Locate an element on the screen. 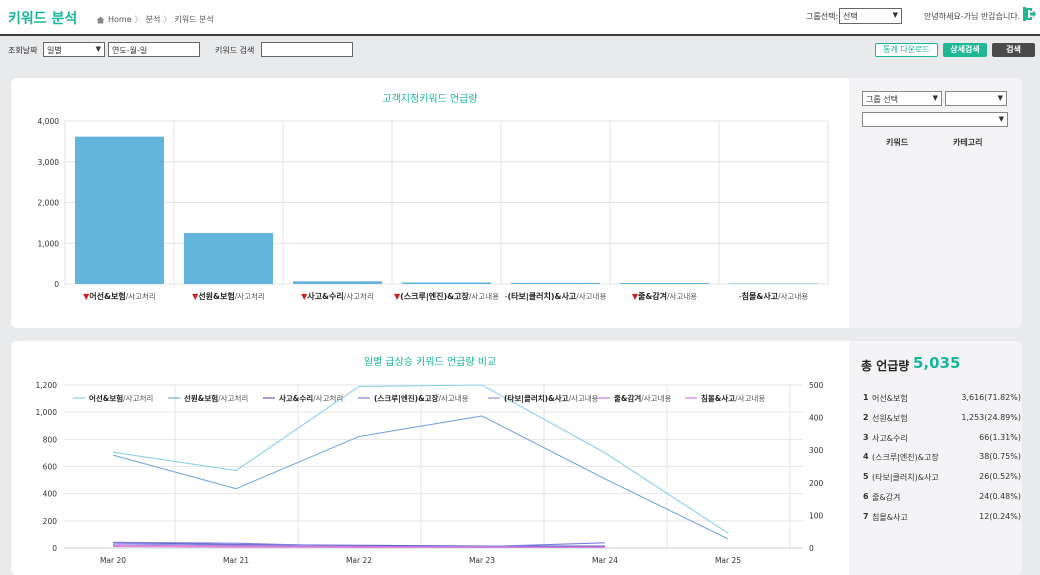  ranking-row: 7 침몰&사고 12(0.24%) is located at coordinates (942, 522).